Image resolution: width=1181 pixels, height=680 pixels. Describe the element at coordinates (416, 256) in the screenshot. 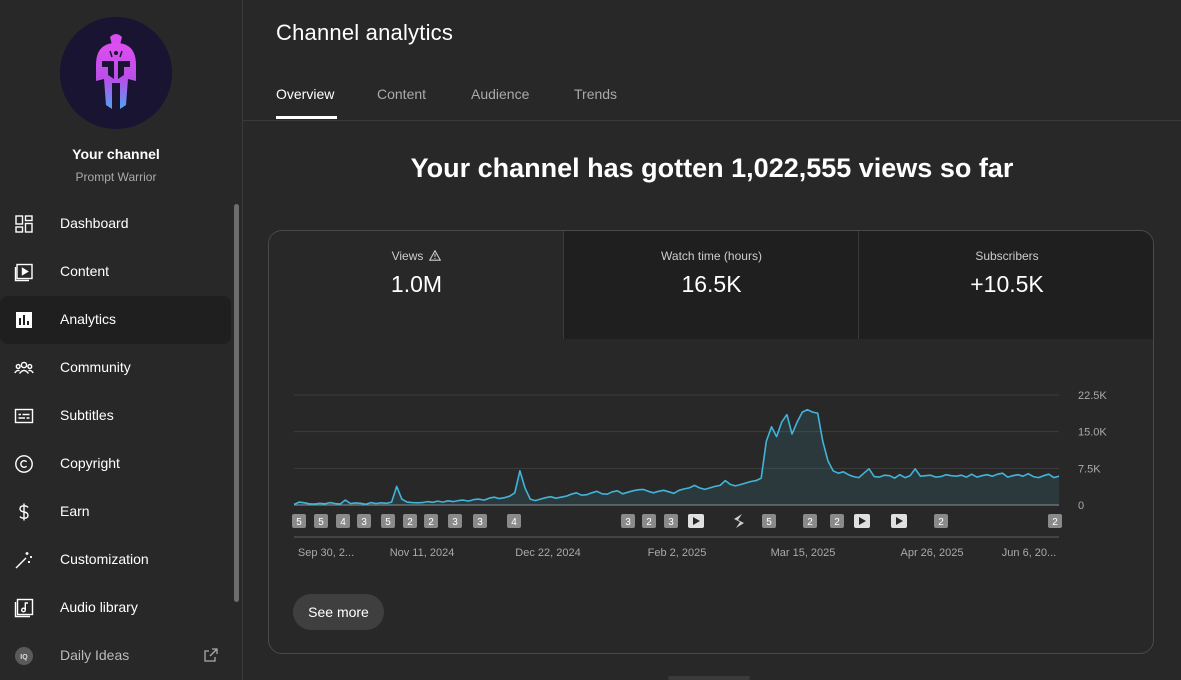

I see `metric-label: Views` at that location.